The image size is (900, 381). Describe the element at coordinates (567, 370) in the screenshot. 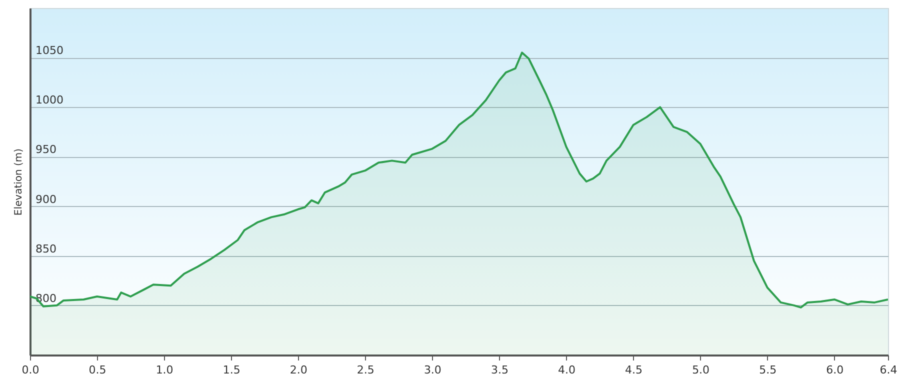

I see `x-tick-label: 4.0` at that location.